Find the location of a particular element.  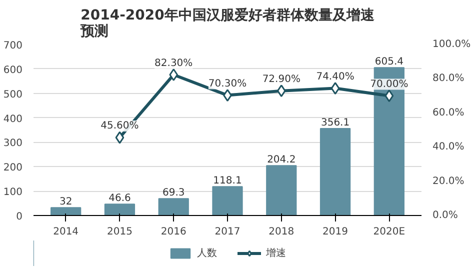

data-label: 204.2 is located at coordinates (281, 160).